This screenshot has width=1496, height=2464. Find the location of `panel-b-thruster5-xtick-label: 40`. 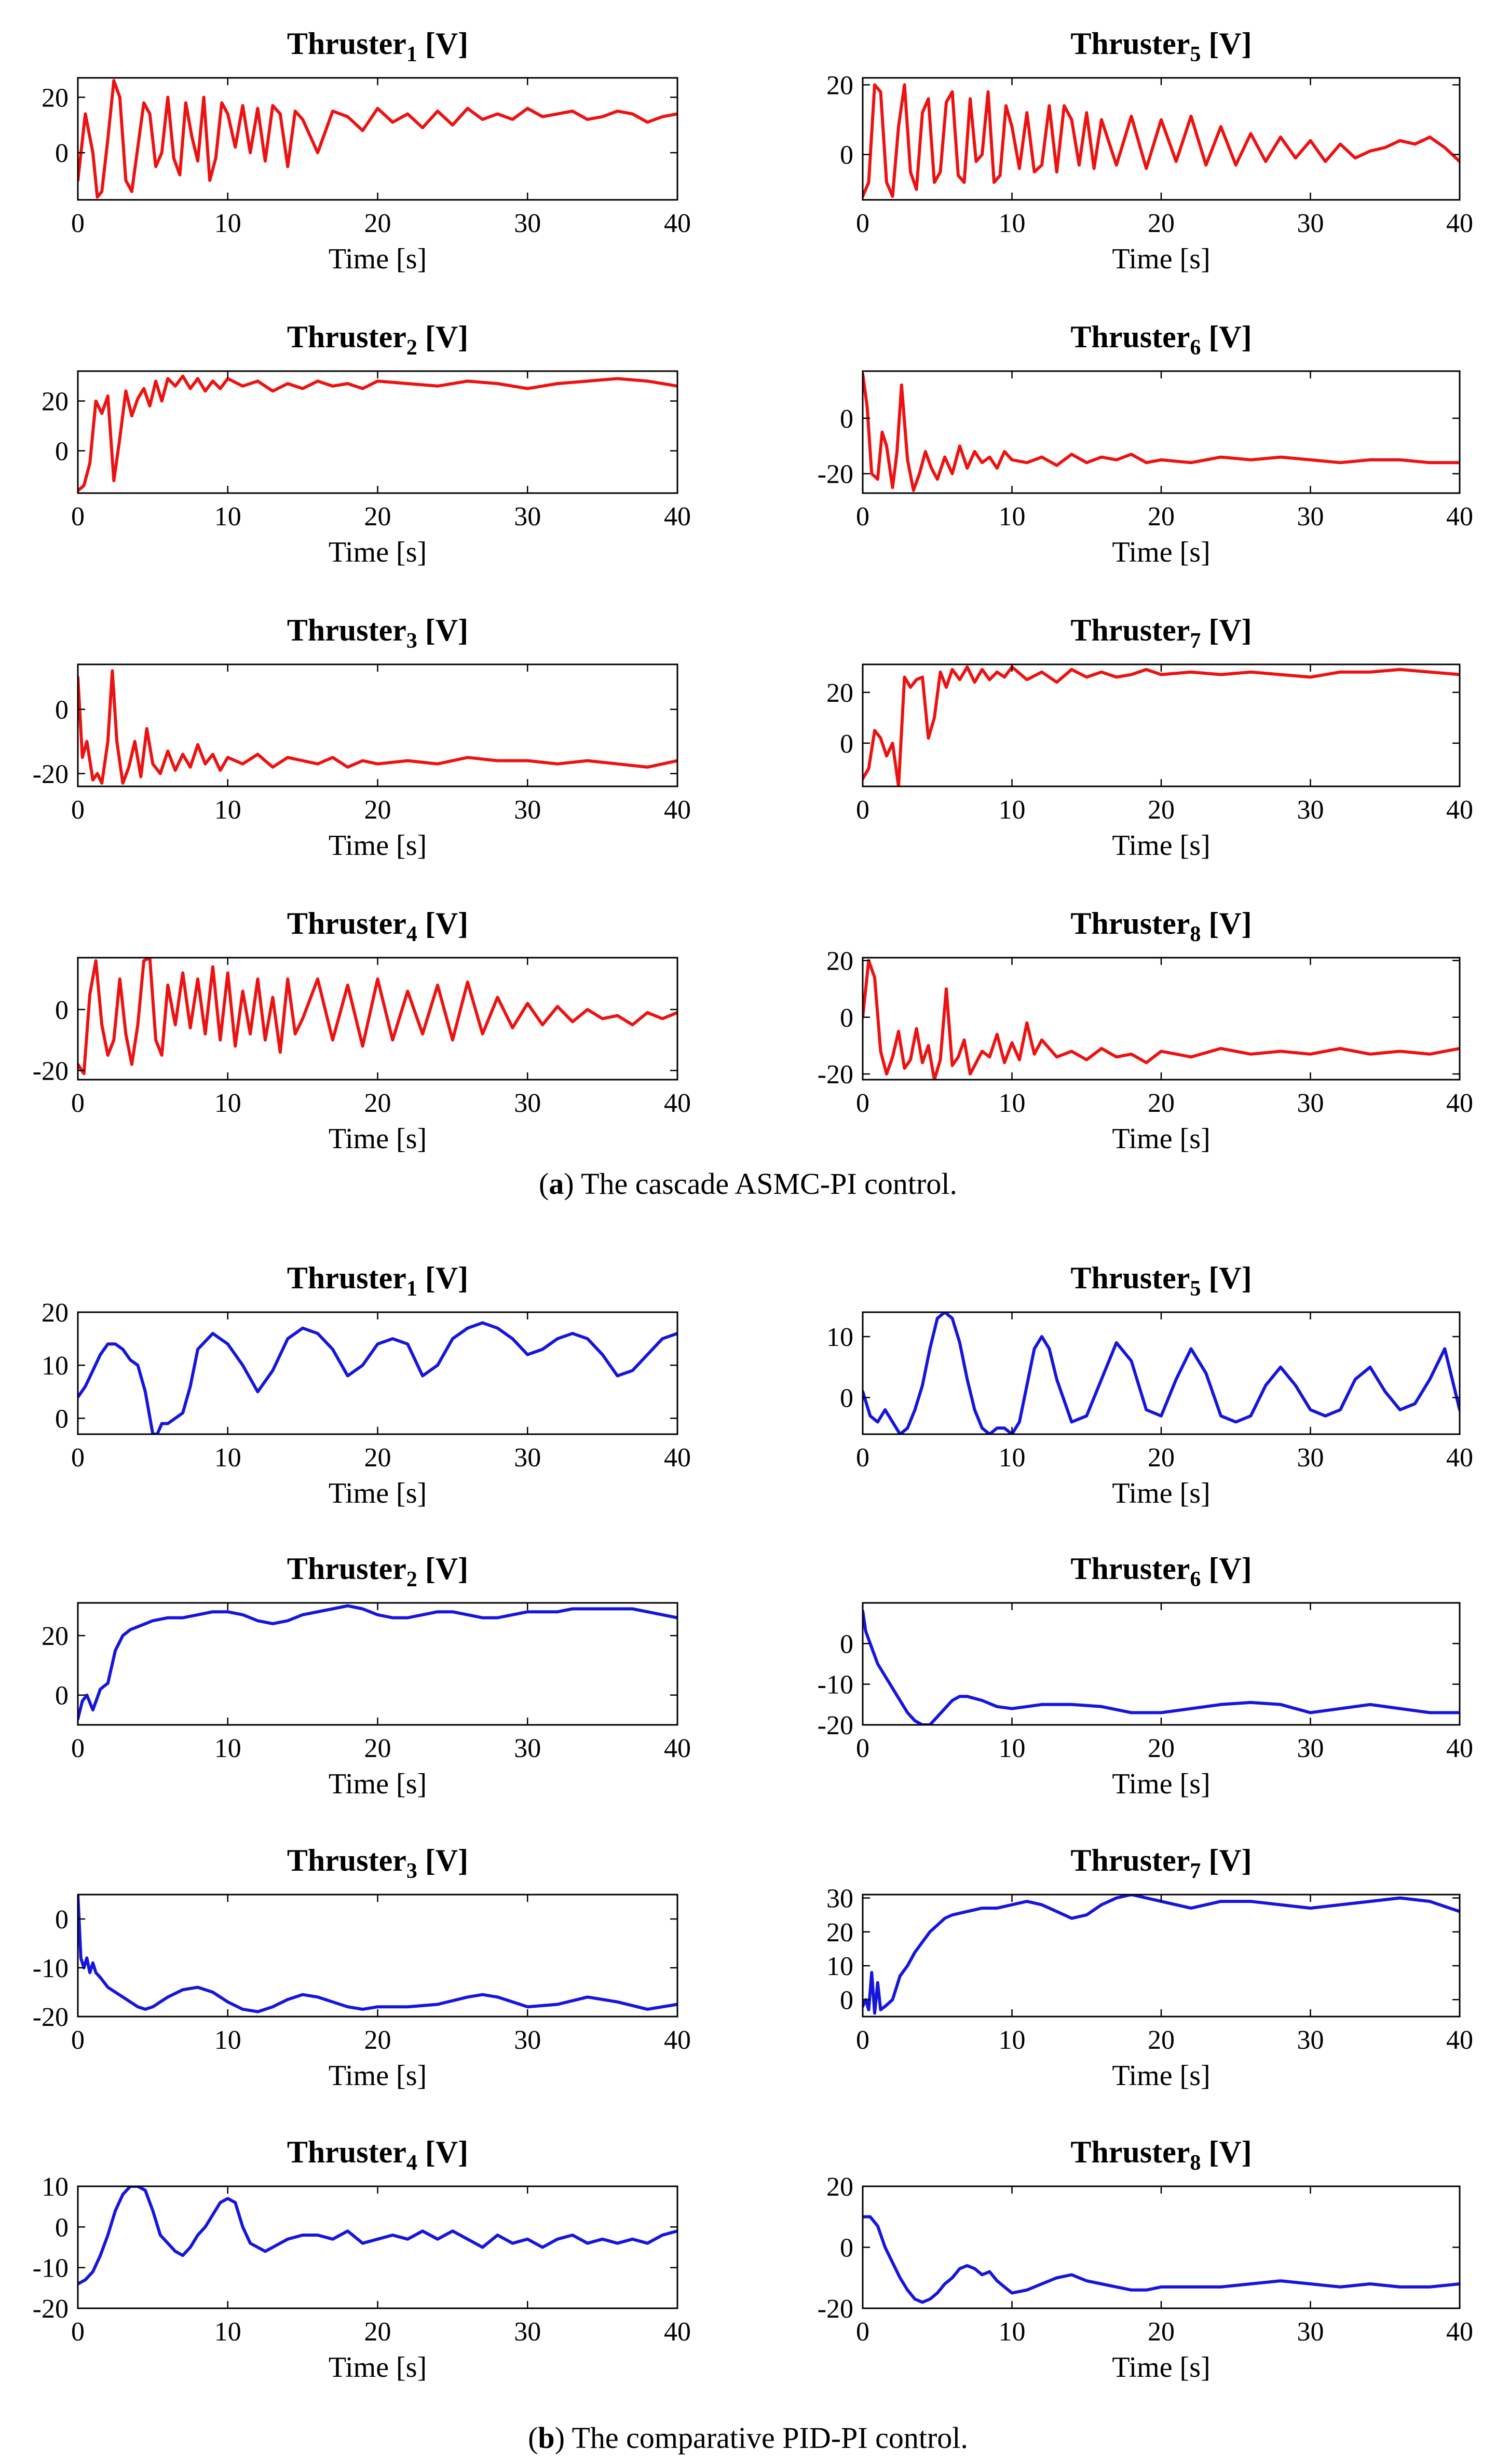

panel-b-thruster5-xtick-label: 40 is located at coordinates (1459, 1458).